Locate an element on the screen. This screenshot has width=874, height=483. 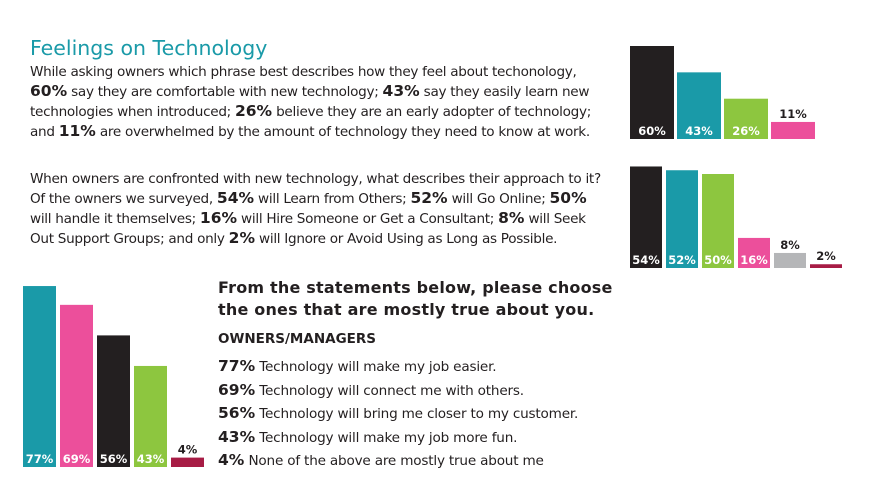
text-run: say they easily learn new is located at coordinates (504, 92).